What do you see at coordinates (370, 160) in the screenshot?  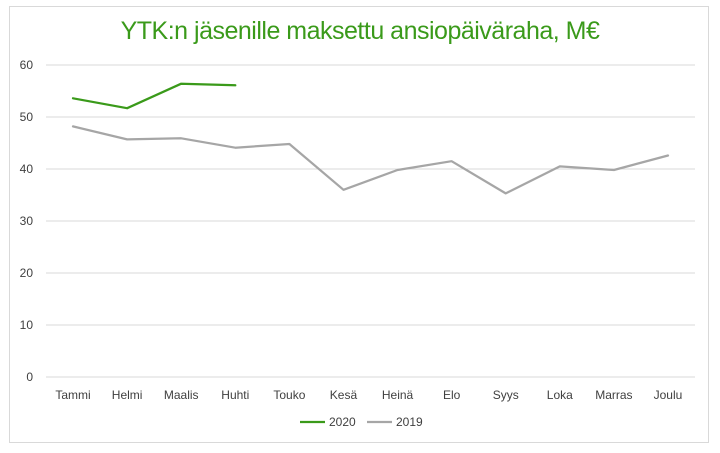 I see `series-line-2019` at bounding box center [370, 160].